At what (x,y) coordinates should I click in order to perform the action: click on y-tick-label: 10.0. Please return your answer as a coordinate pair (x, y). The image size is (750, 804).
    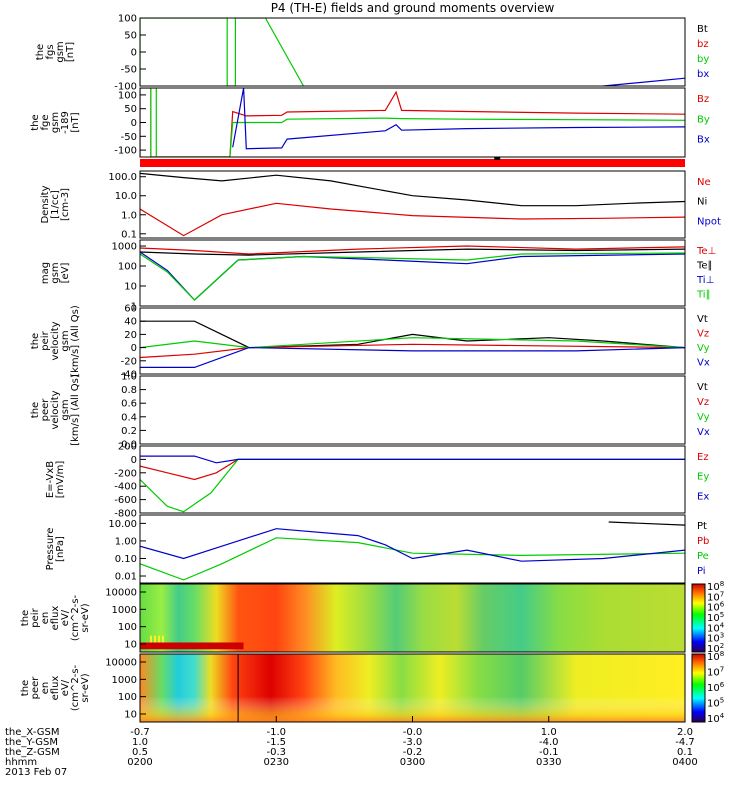
    Looking at the image, I should click on (126, 196).